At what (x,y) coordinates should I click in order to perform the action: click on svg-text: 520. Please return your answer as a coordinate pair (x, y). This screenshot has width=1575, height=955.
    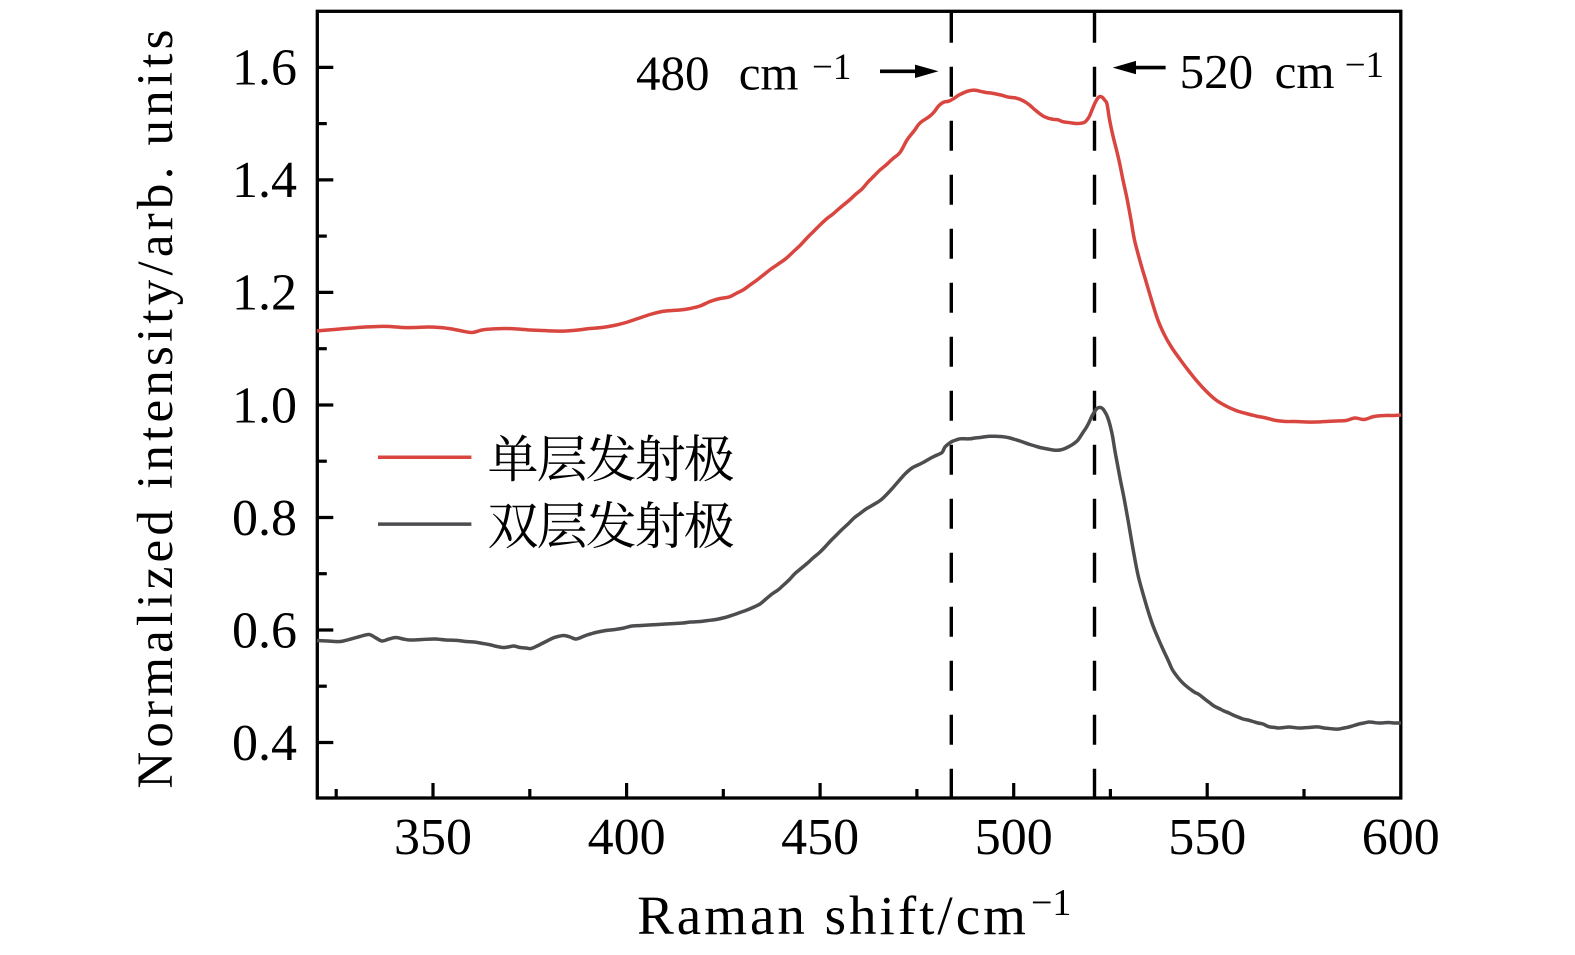
    Looking at the image, I should click on (1217, 71).